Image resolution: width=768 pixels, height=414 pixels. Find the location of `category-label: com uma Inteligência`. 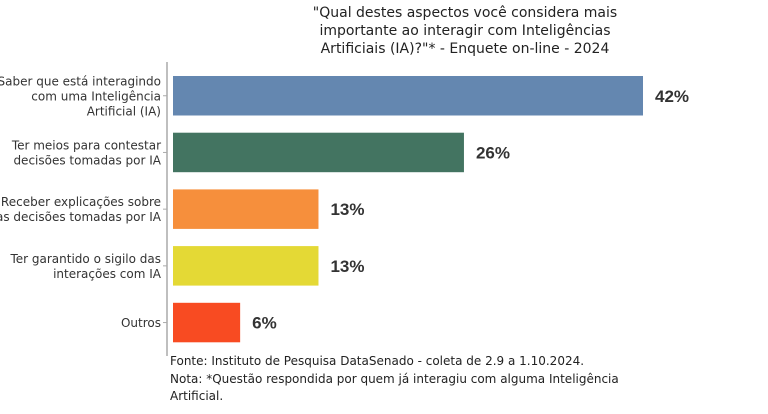

category-label: com uma Inteligência is located at coordinates (96, 96).